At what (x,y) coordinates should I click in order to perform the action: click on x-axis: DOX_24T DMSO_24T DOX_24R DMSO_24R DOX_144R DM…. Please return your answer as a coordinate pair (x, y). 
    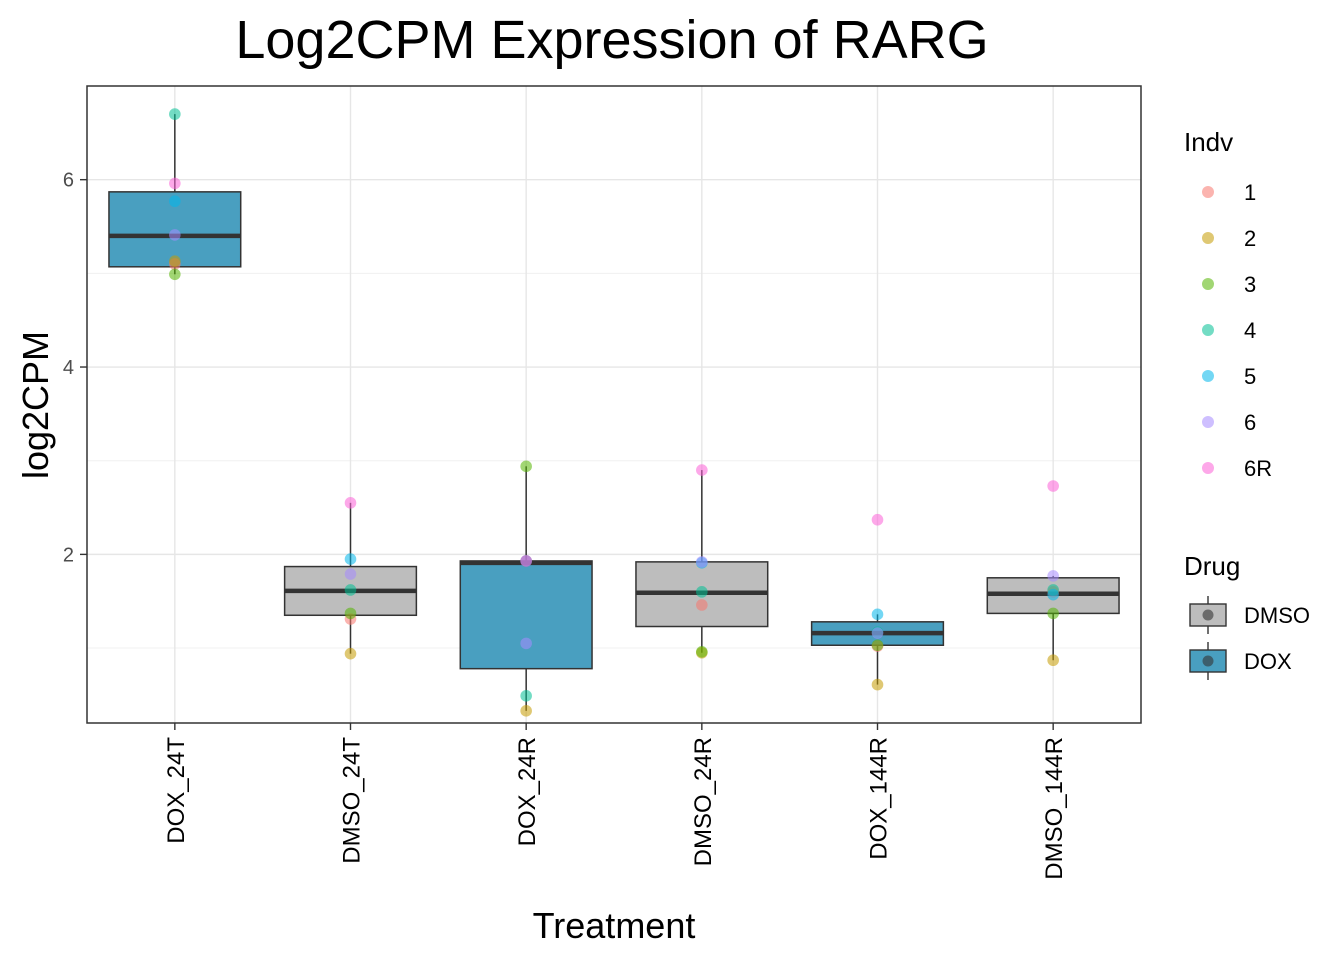
    Looking at the image, I should click on (615, 801).